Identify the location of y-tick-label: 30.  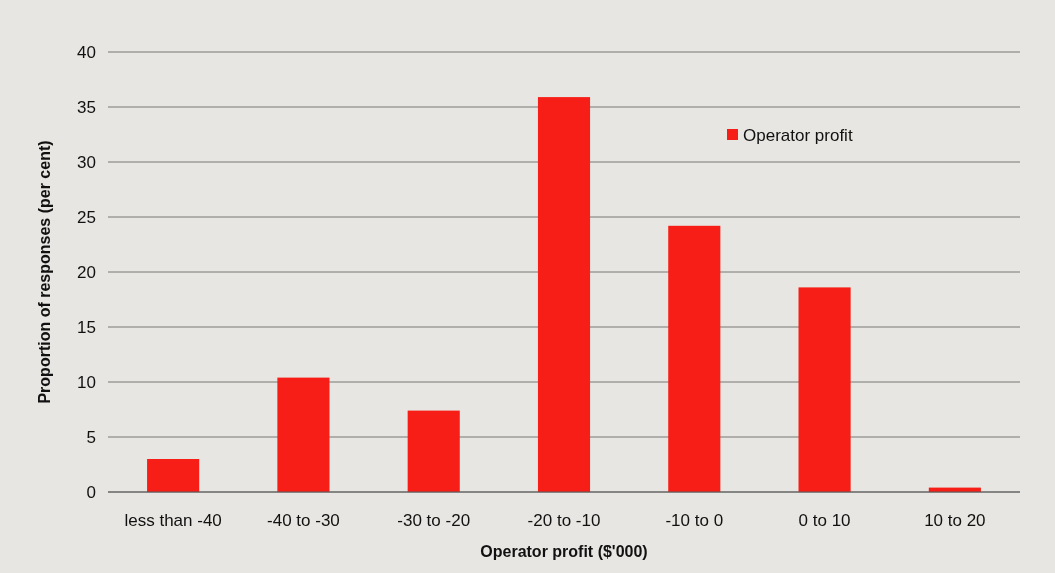
(86, 162).